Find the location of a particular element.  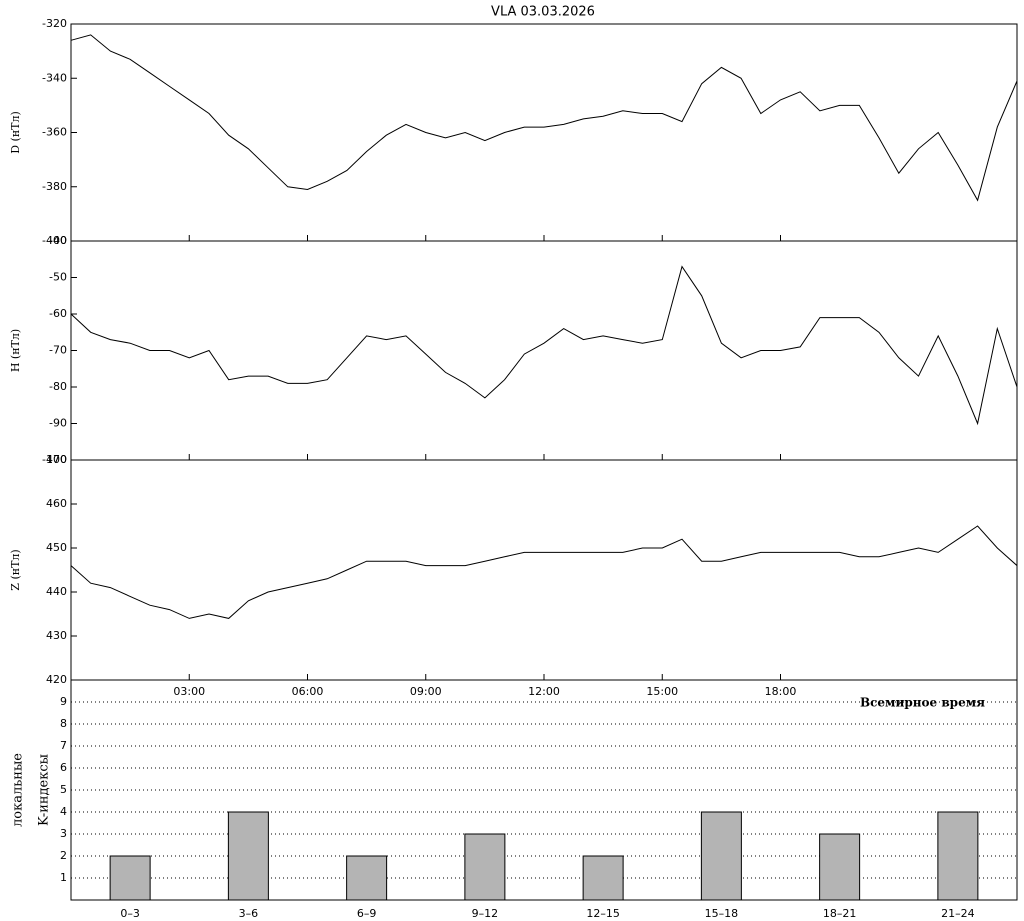

x-tick-label: 9–12 is located at coordinates (485, 913).